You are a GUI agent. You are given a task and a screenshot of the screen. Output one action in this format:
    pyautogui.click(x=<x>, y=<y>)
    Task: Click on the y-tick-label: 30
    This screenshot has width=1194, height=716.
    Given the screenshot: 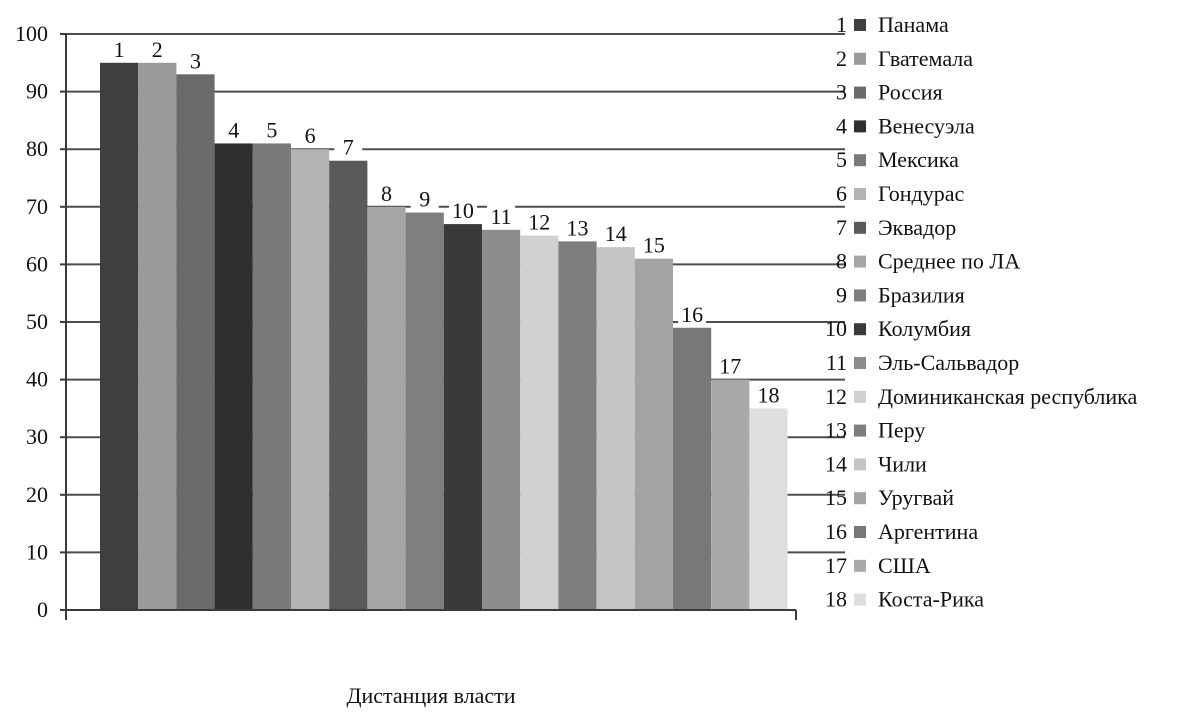 What is the action you would take?
    pyautogui.click(x=37, y=436)
    